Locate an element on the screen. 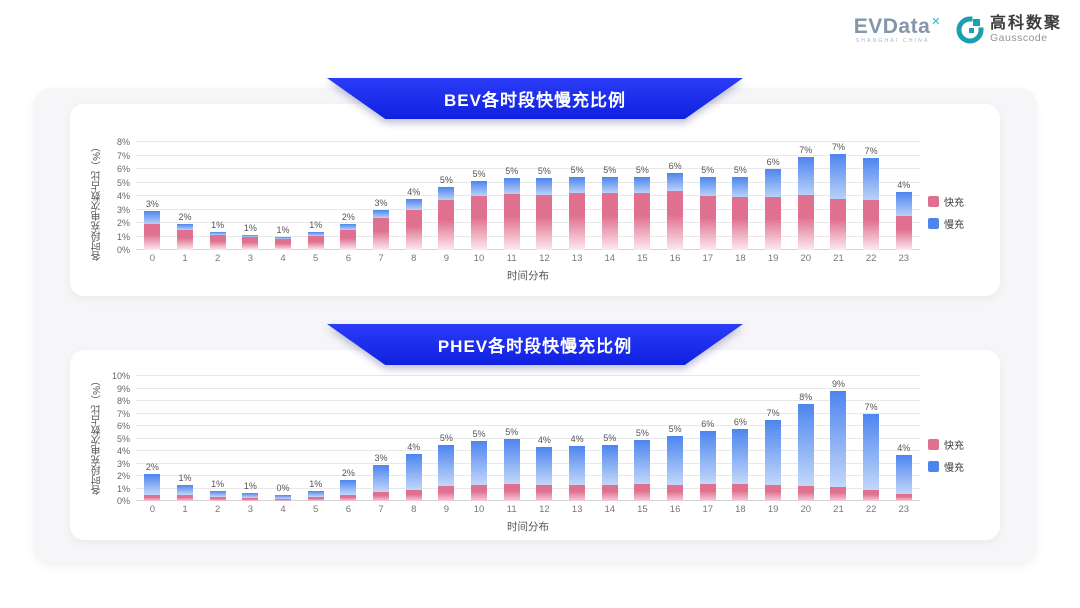 The width and height of the screenshot is (1080, 608). bev-chart-banner: BEV各时段快慢充比例 is located at coordinates (535, 98).